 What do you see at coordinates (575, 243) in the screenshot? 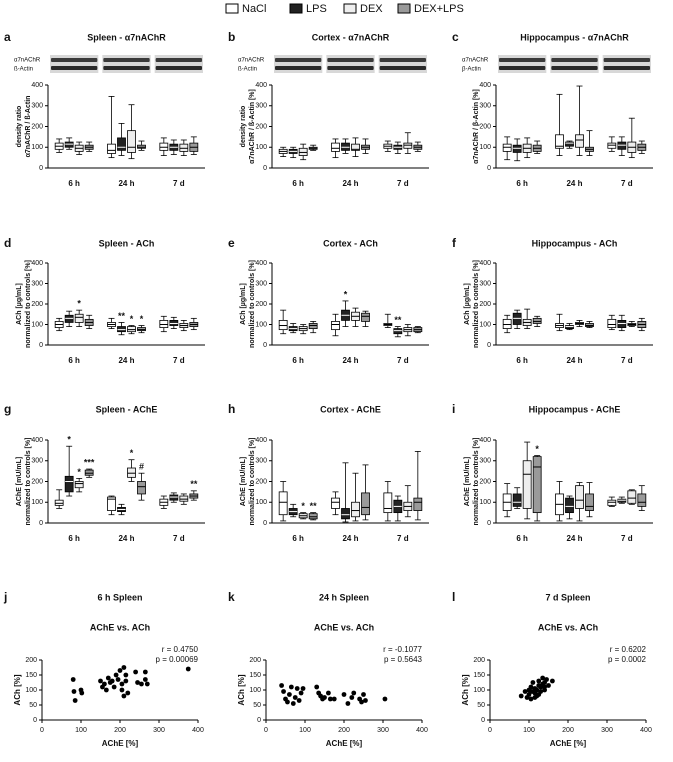
I see `panel-title: Hippocampus - ACh` at bounding box center [575, 243].